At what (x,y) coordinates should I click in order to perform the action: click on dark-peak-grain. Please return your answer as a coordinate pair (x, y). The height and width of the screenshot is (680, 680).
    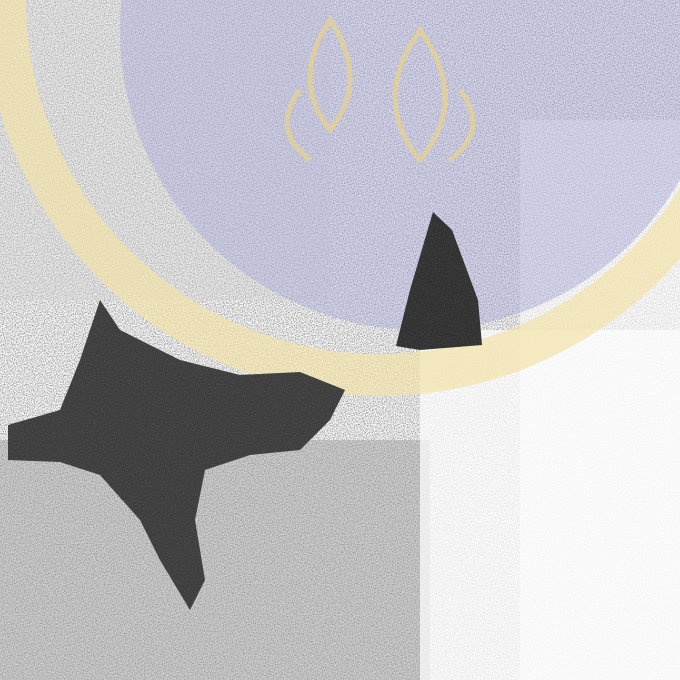
    Looking at the image, I should click on (439, 281).